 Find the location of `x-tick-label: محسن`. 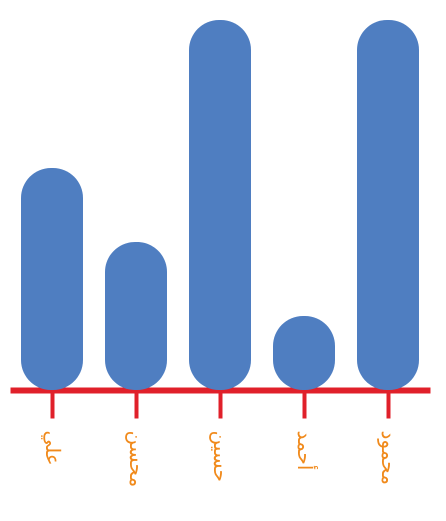

x-tick-label: محسن is located at coordinates (137, 459).